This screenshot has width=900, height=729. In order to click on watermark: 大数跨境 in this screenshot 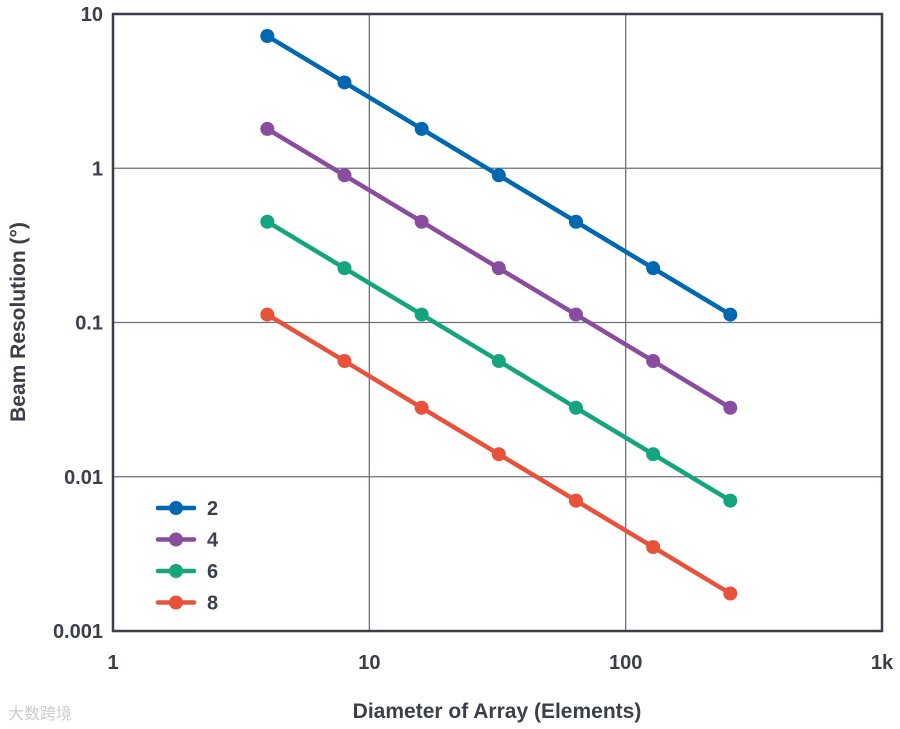, I will do `click(40, 713)`.